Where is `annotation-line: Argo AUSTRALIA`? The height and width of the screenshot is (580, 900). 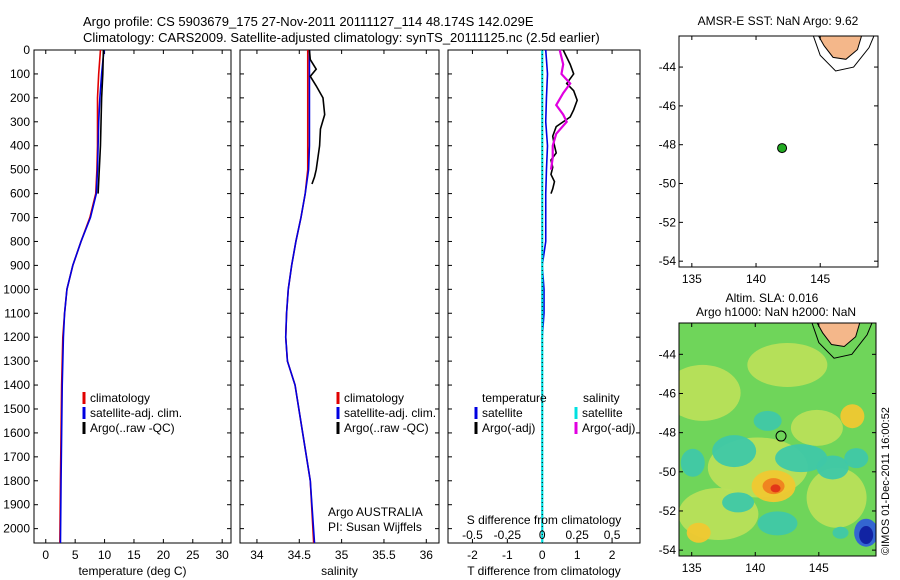 annotation-line: Argo AUSTRALIA is located at coordinates (375, 512).